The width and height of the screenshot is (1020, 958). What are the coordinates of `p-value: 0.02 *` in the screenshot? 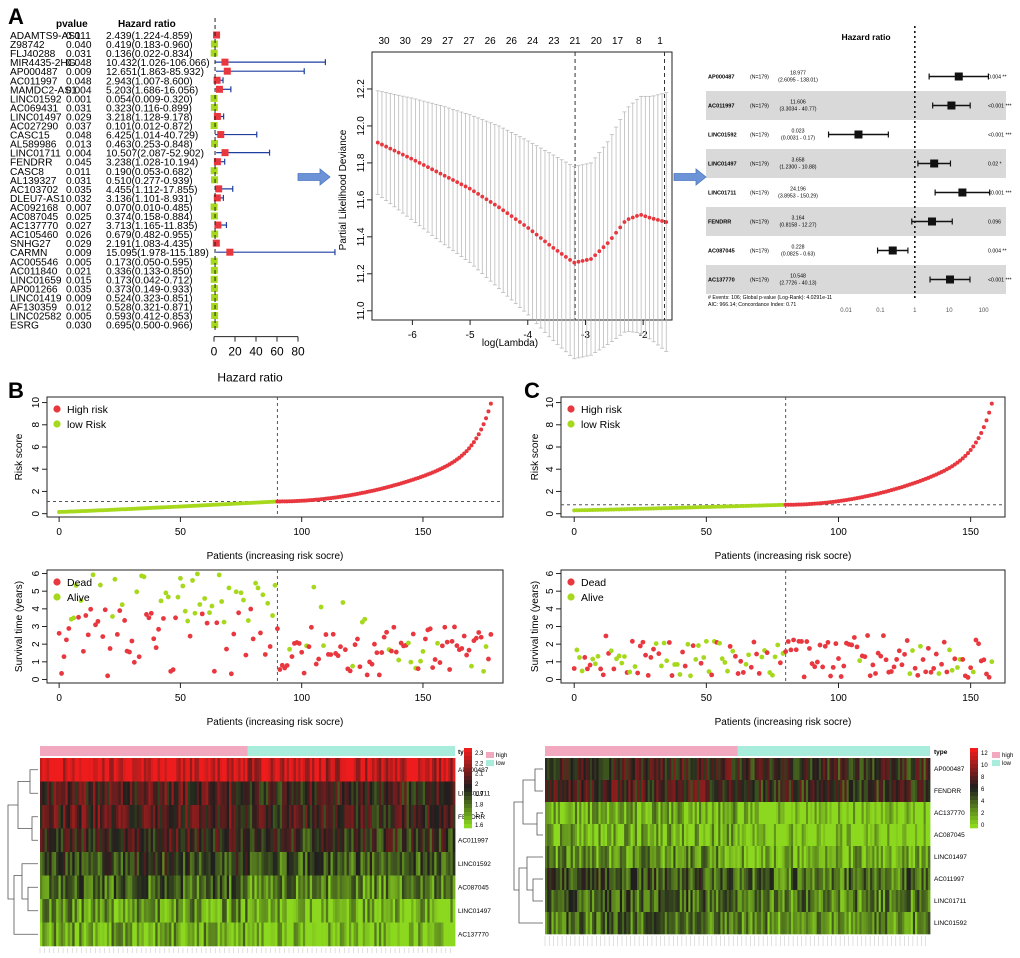 It's located at (995, 165).